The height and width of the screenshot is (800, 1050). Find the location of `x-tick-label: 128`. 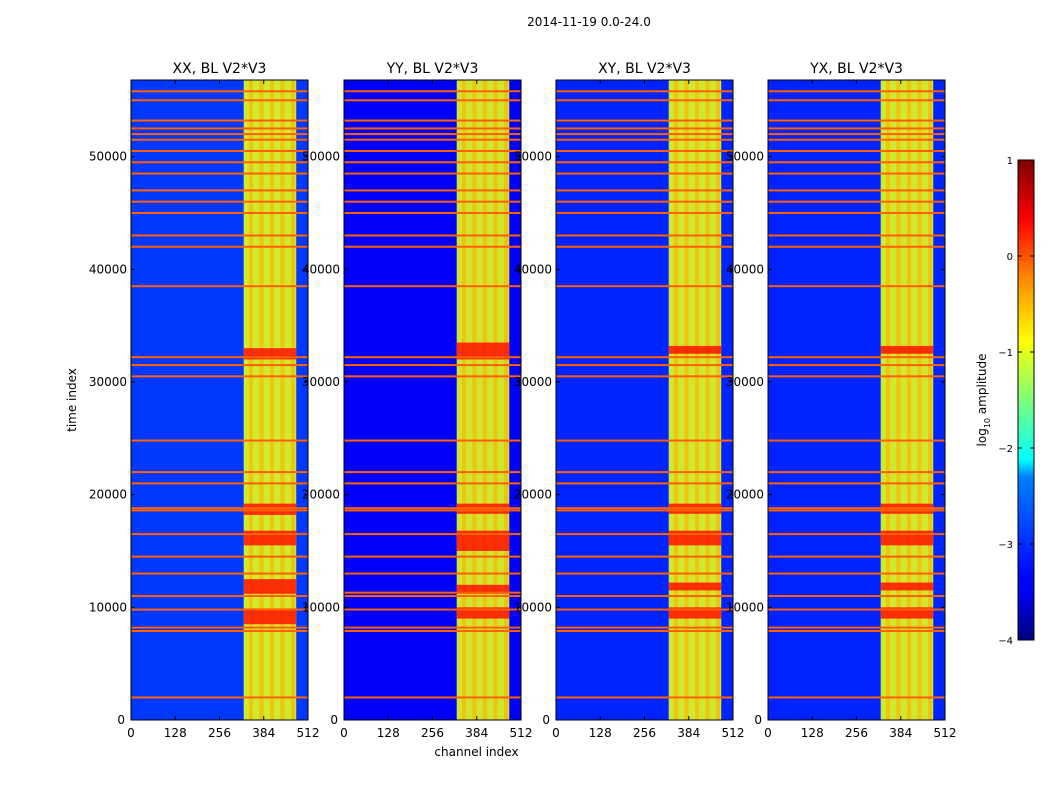

x-tick-label: 128 is located at coordinates (812, 733).